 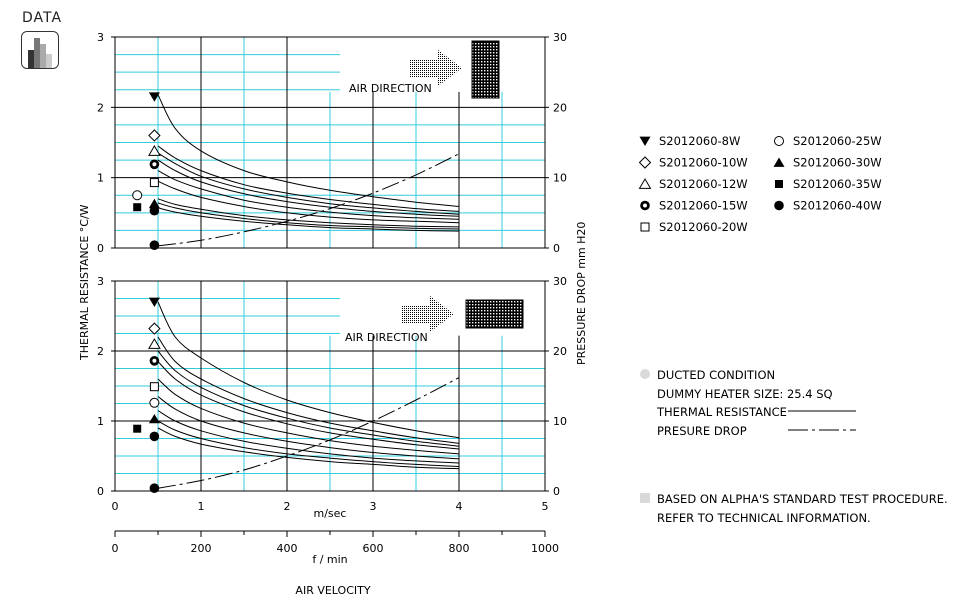 I want to click on legend-item: S2012060-30W, so click(x=827, y=163).